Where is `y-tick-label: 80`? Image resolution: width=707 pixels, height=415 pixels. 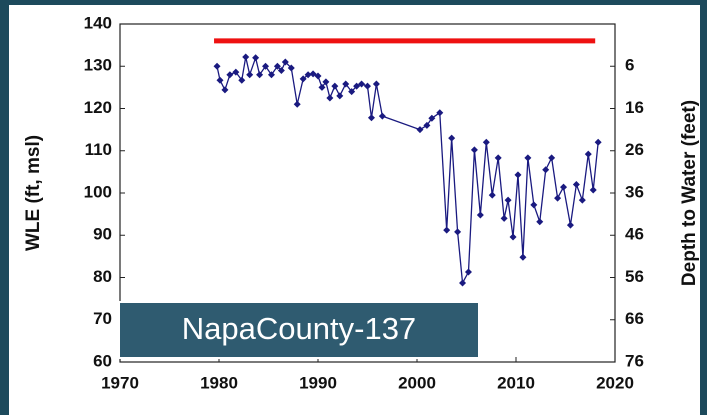 y-tick-label: 80 is located at coordinates (102, 276).